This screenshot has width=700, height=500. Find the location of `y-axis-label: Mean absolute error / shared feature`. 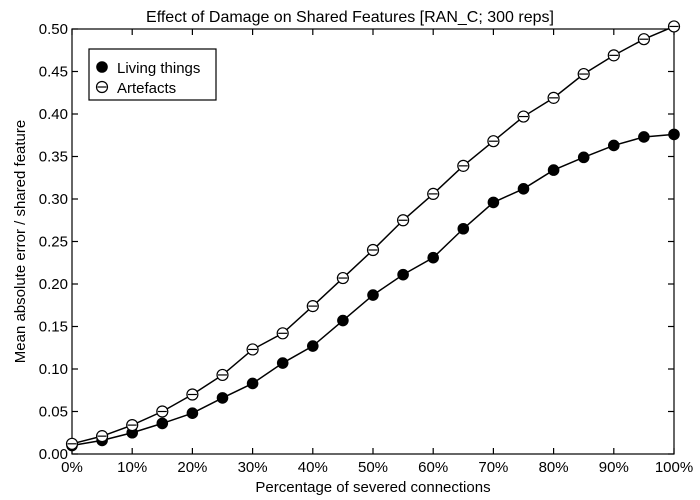

y-axis-label: Mean absolute error / shared feature is located at coordinates (20, 241).